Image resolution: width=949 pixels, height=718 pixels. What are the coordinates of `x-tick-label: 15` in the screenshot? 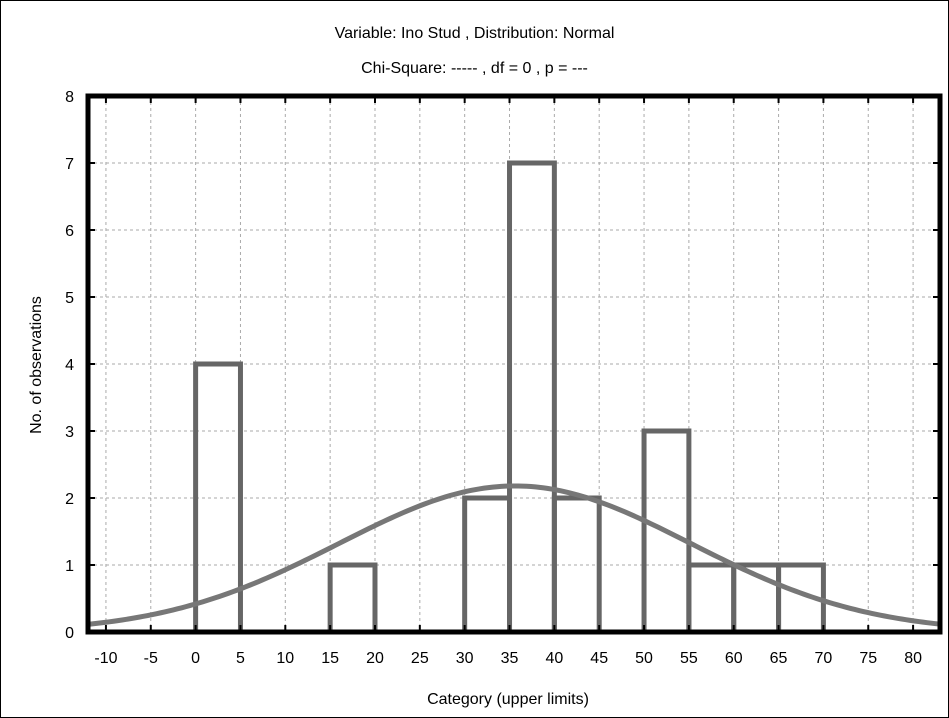 It's located at (330, 658).